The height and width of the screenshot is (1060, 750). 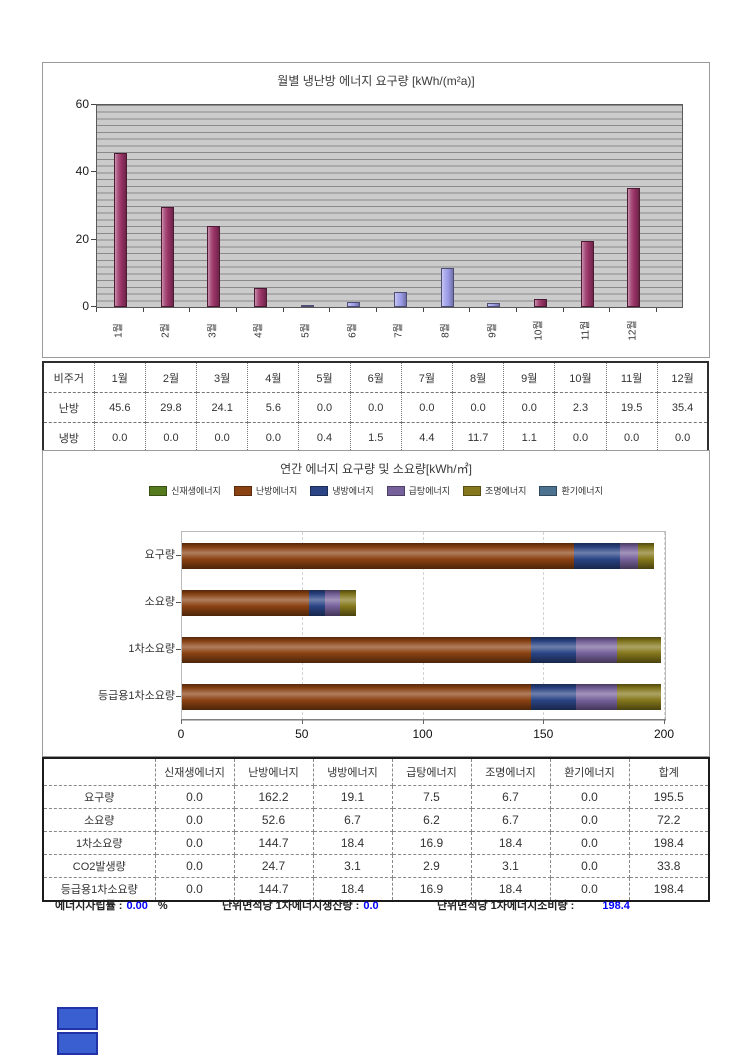 I want to click on summary-value: 0.00, so click(x=137, y=906).